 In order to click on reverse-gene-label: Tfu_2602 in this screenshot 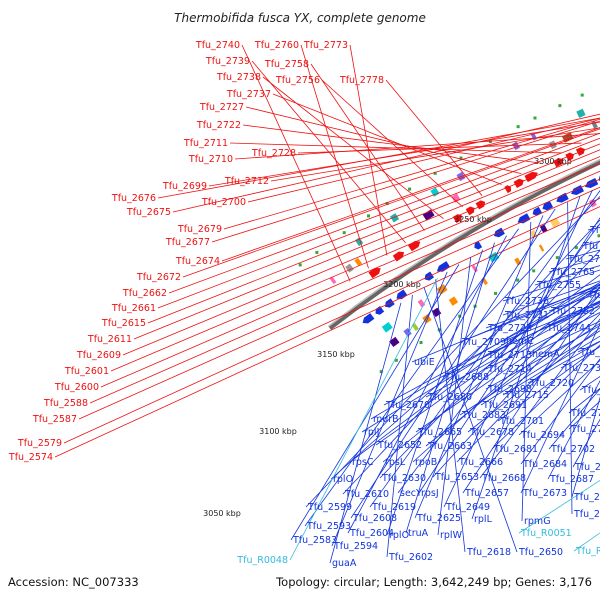, I will do `click(410, 557)`.